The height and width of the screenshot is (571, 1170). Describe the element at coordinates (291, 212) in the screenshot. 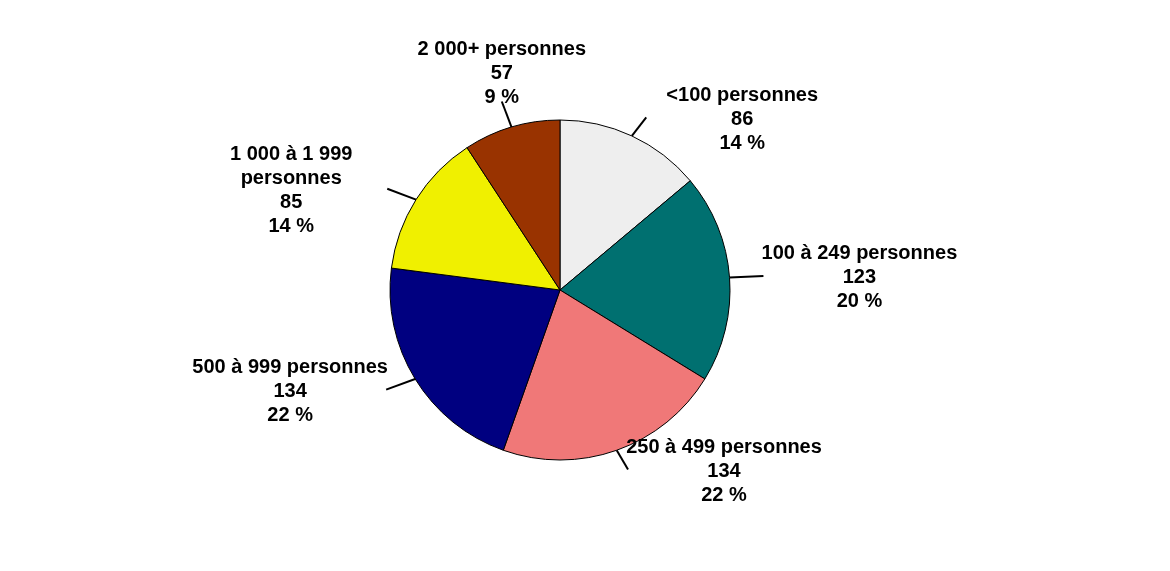

I see `data-label: 85 14 %` at that location.